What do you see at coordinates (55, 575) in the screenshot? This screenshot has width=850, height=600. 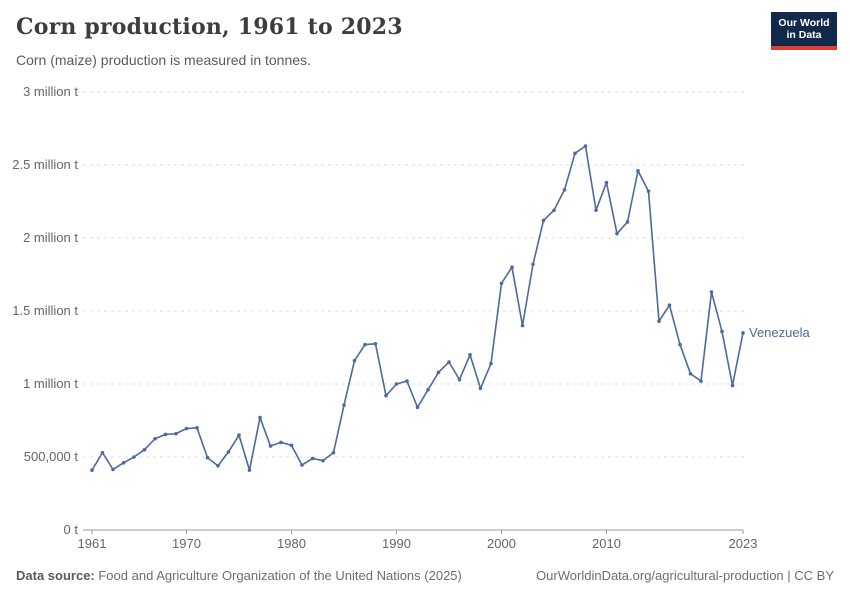 I see `data-source-label: Data source:` at bounding box center [55, 575].